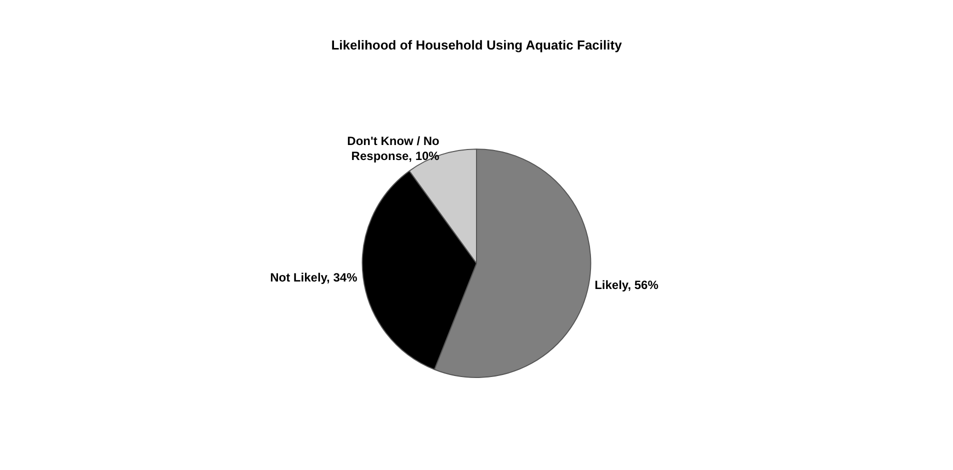  Describe the element at coordinates (626, 285) in the screenshot. I see `slice-label: Likely, 56%` at that location.